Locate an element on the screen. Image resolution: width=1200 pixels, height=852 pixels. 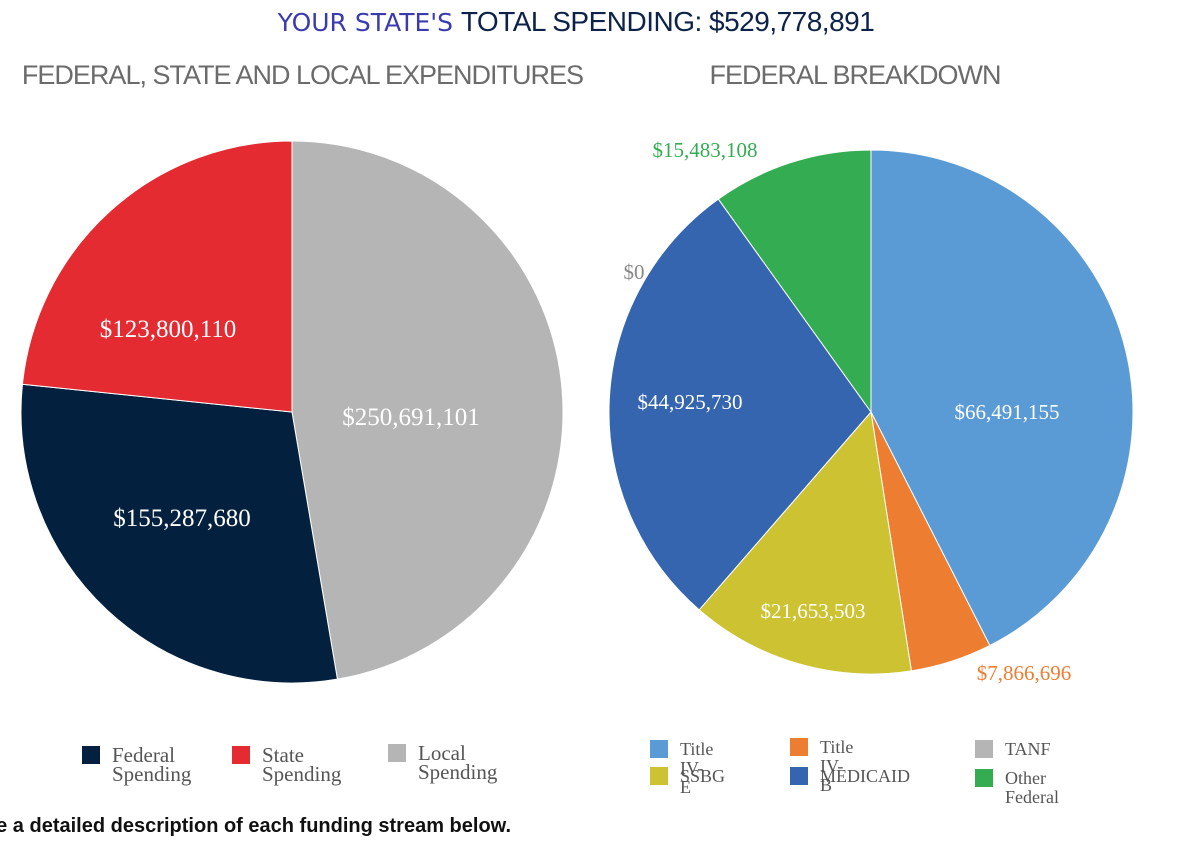
legend-label: State Spending is located at coordinates (302, 764).